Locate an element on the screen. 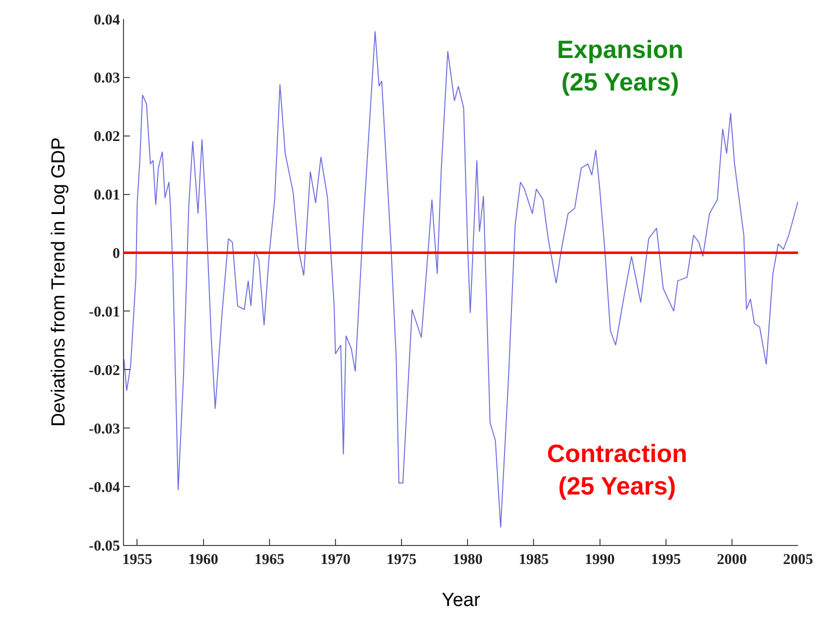 This screenshot has height=622, width=829. annotation: Contraction (25 Years) is located at coordinates (617, 470).